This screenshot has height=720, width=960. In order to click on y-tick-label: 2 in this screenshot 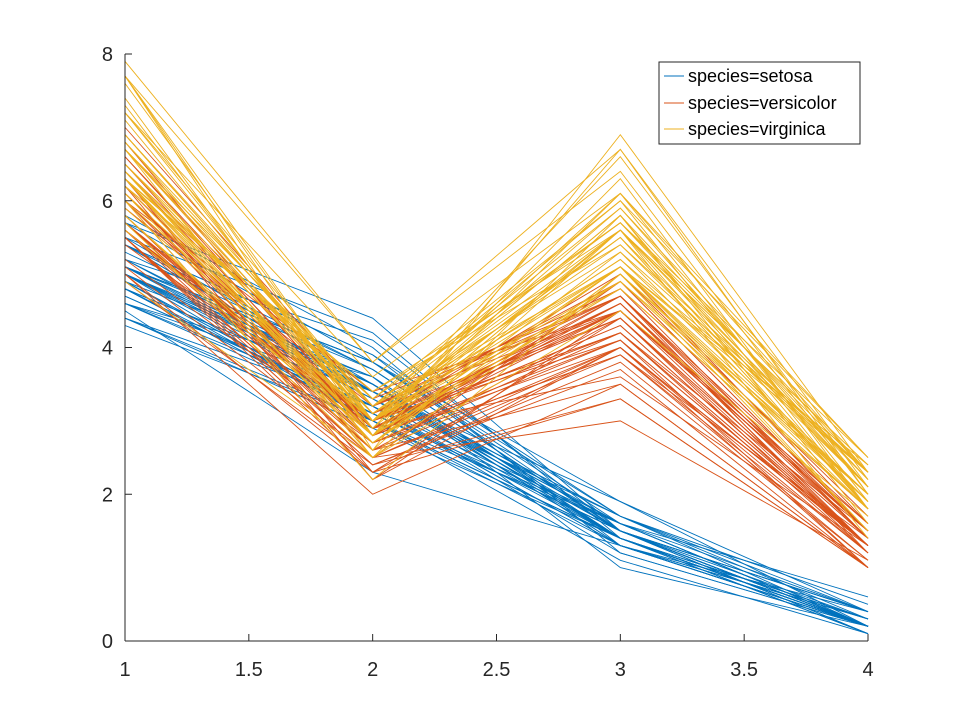, I will do `click(107, 495)`.